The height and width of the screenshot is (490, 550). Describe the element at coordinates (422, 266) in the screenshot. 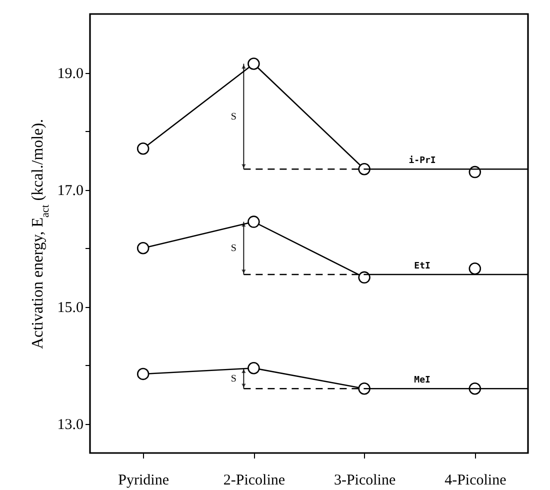

I see `text: EtI` at that location.